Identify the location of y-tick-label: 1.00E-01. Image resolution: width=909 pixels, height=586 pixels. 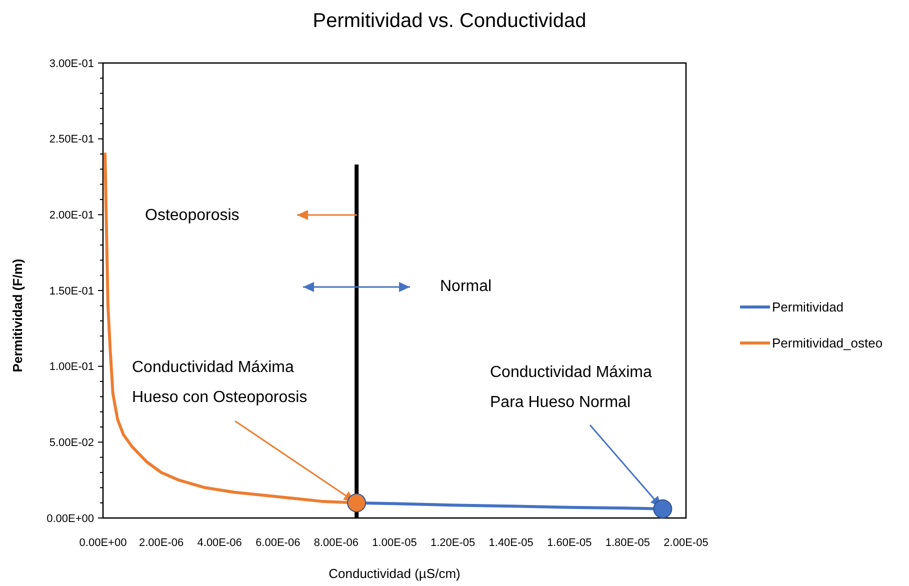
(71, 367).